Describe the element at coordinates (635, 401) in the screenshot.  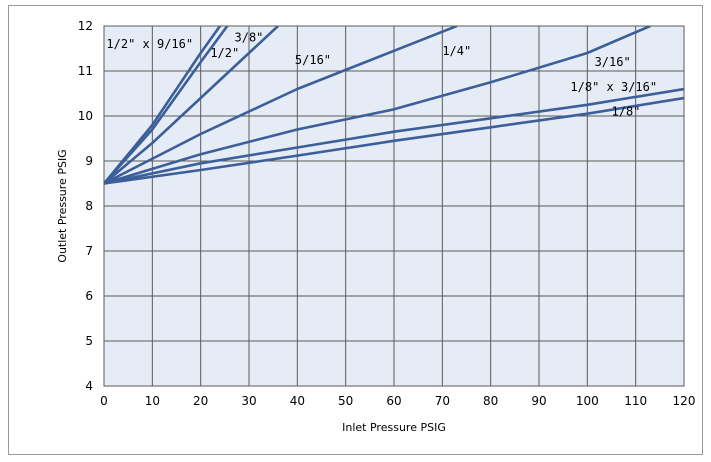
I see `x-tick-label: 110` at that location.